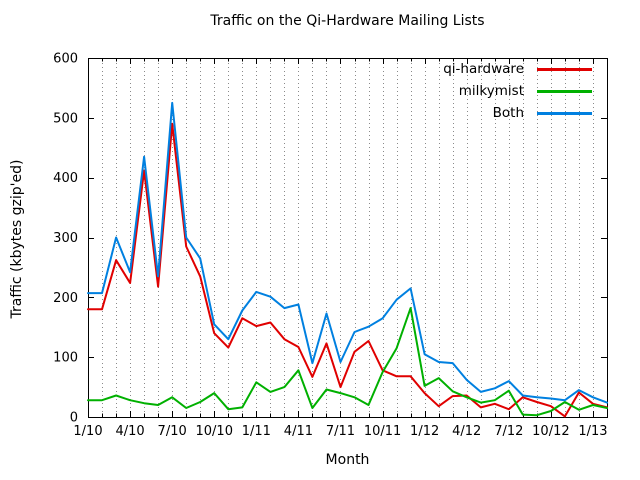 Image resolution: width=640 pixels, height=480 pixels. What do you see at coordinates (491, 91) in the screenshot?
I see `legend-label-milkymist: milkymist` at bounding box center [491, 91].